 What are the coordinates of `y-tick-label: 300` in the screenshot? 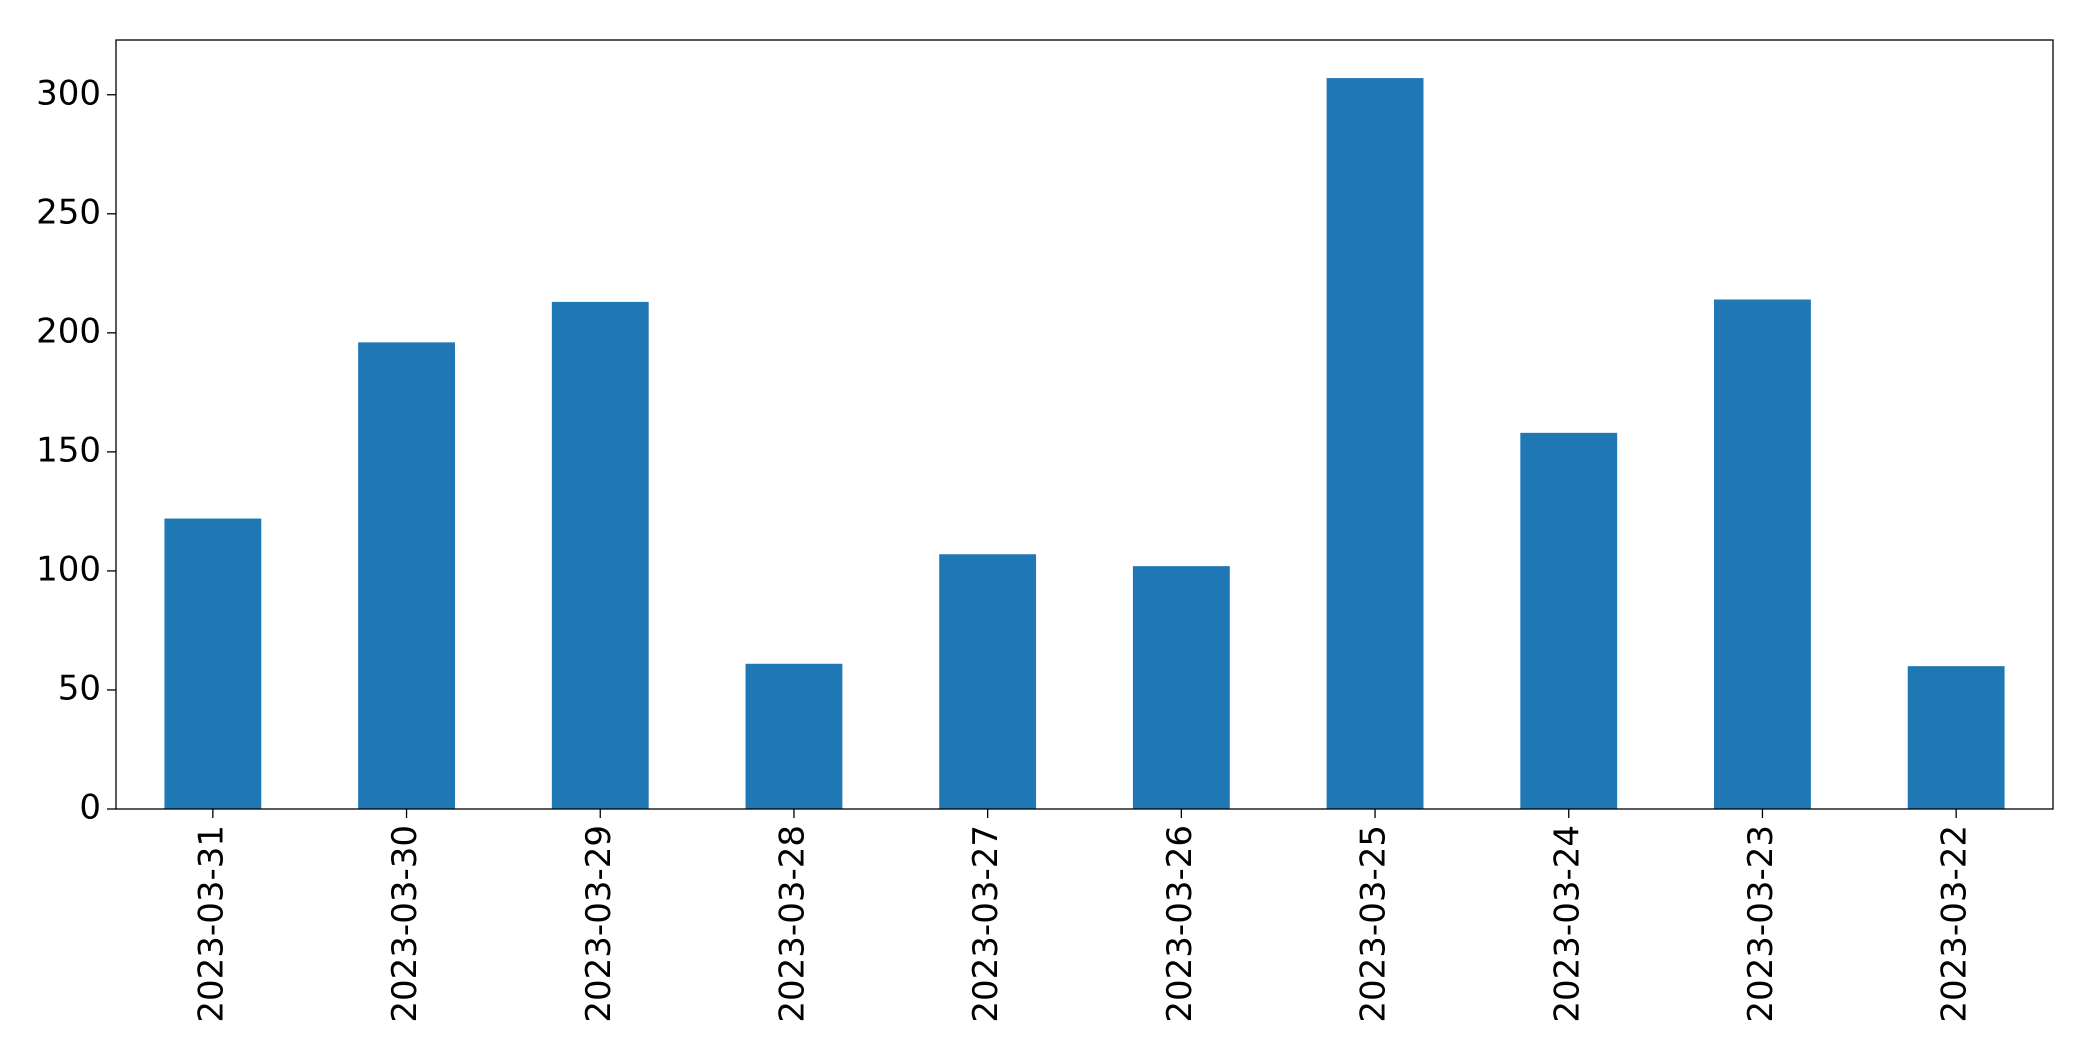 It's located at (68, 93).